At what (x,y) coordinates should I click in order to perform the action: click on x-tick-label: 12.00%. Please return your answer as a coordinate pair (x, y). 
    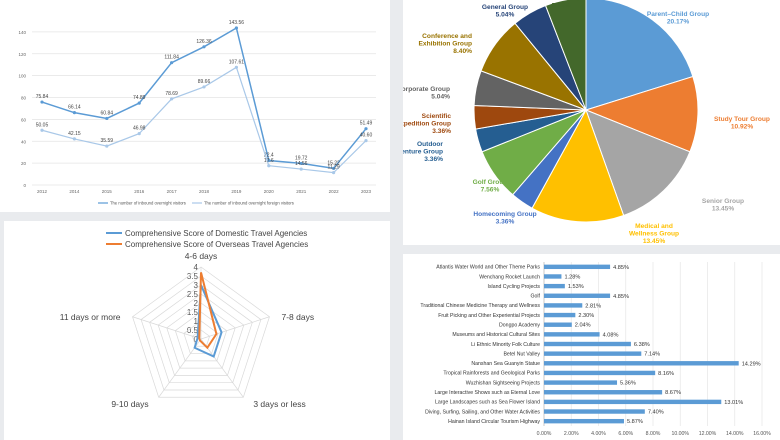
    Looking at the image, I should click on (708, 434).